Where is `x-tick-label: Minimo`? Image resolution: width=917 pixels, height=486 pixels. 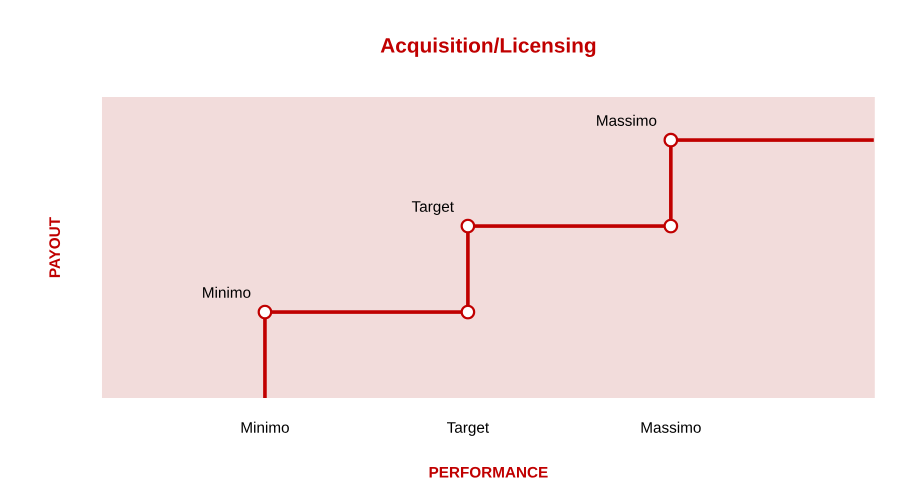 x-tick-label: Minimo is located at coordinates (265, 427).